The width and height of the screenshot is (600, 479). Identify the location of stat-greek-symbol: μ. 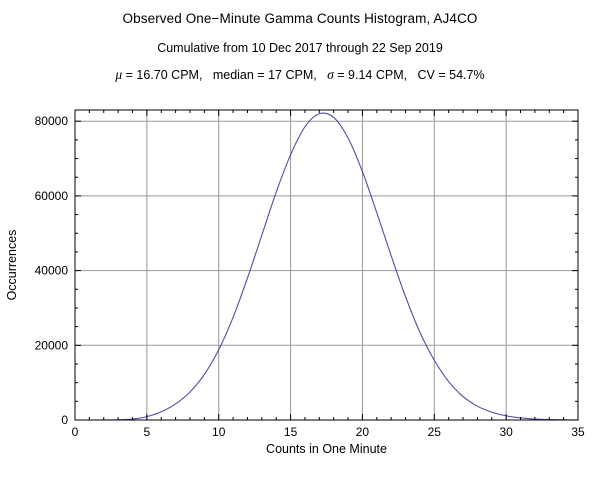
(119, 74).